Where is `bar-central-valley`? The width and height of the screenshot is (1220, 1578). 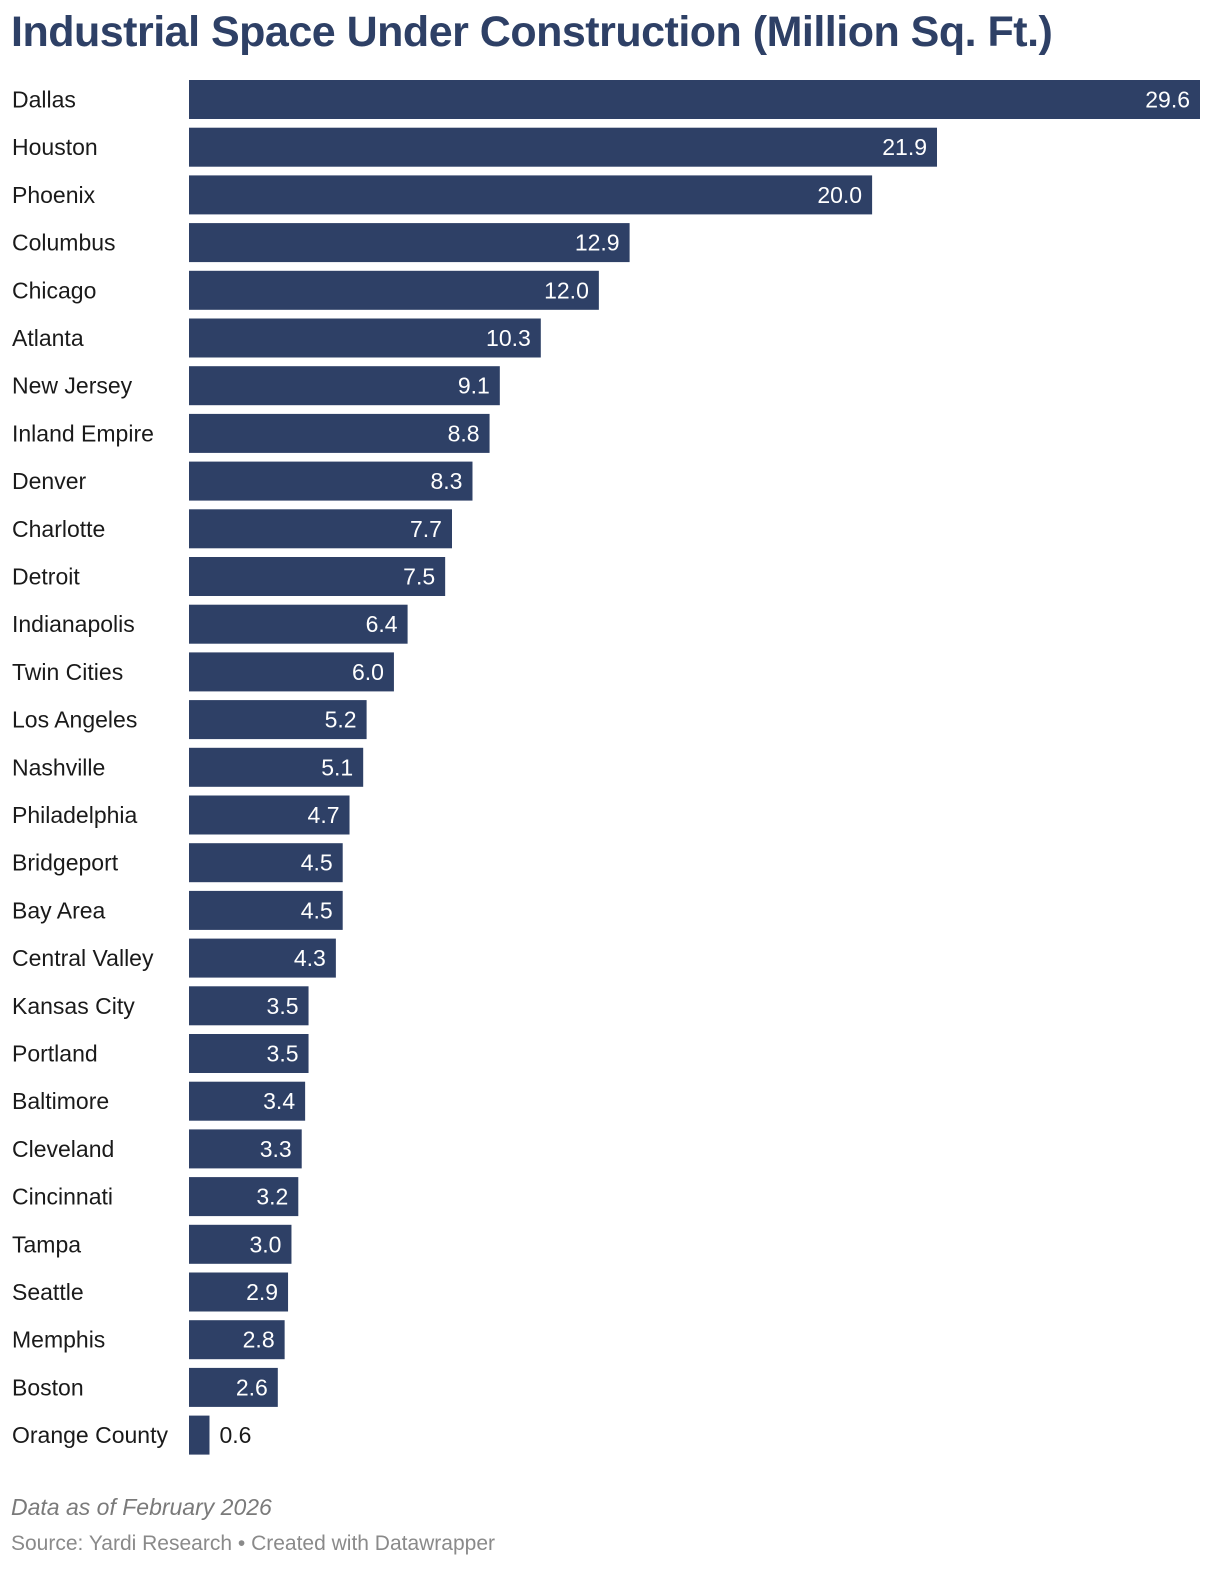
bar-central-valley is located at coordinates (262, 958).